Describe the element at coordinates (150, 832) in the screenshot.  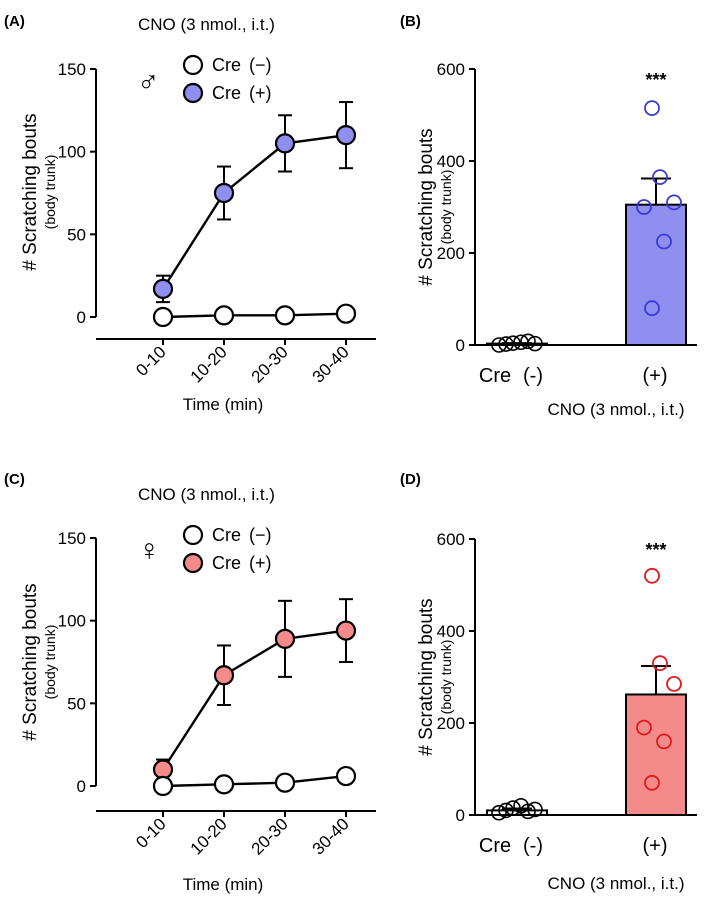
I see `x-tick-label: 0-10` at that location.